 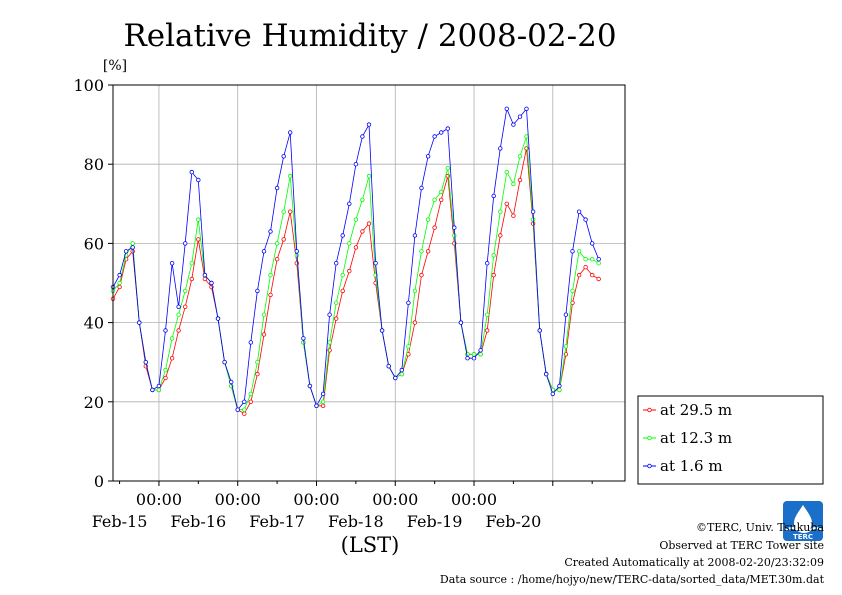 I want to click on chart-title: Relative Humidity / 2008-02-20, so click(x=369, y=36).